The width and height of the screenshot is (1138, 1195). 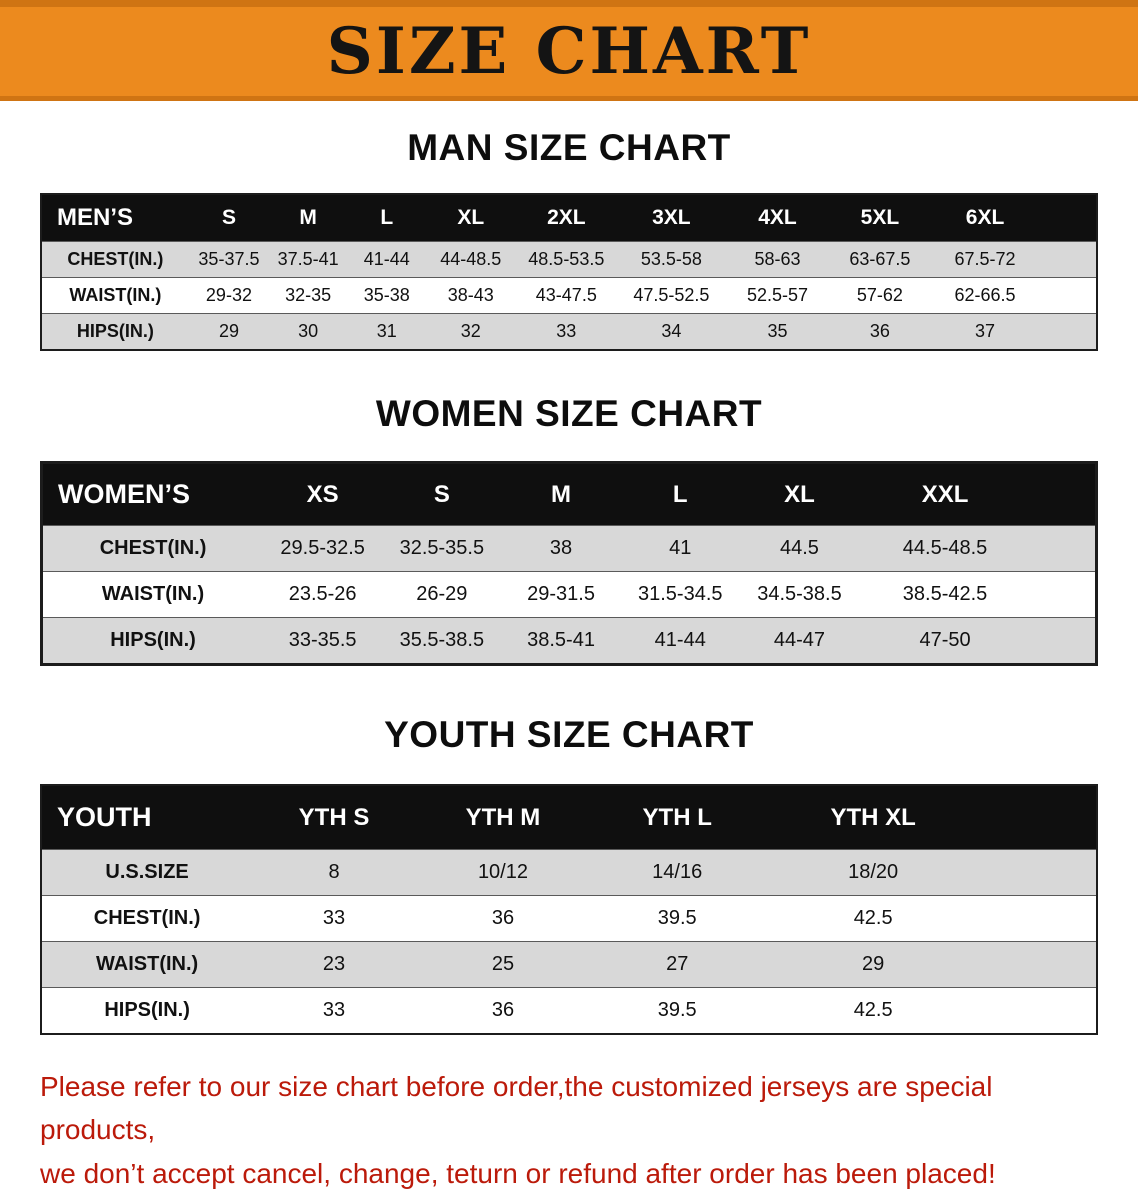 What do you see at coordinates (471, 259) in the screenshot?
I see `size-value: 44-48.5` at bounding box center [471, 259].